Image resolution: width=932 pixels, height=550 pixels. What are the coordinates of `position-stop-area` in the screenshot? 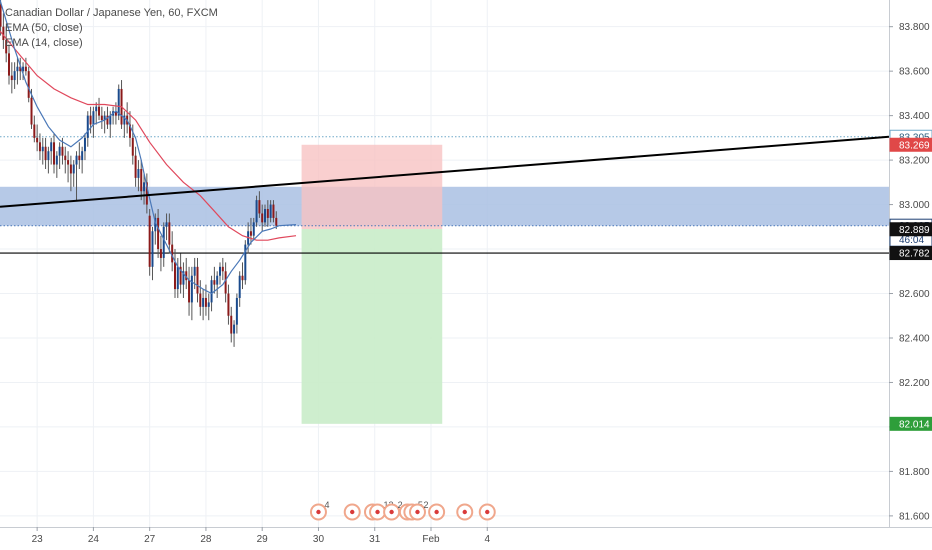 It's located at (372, 187).